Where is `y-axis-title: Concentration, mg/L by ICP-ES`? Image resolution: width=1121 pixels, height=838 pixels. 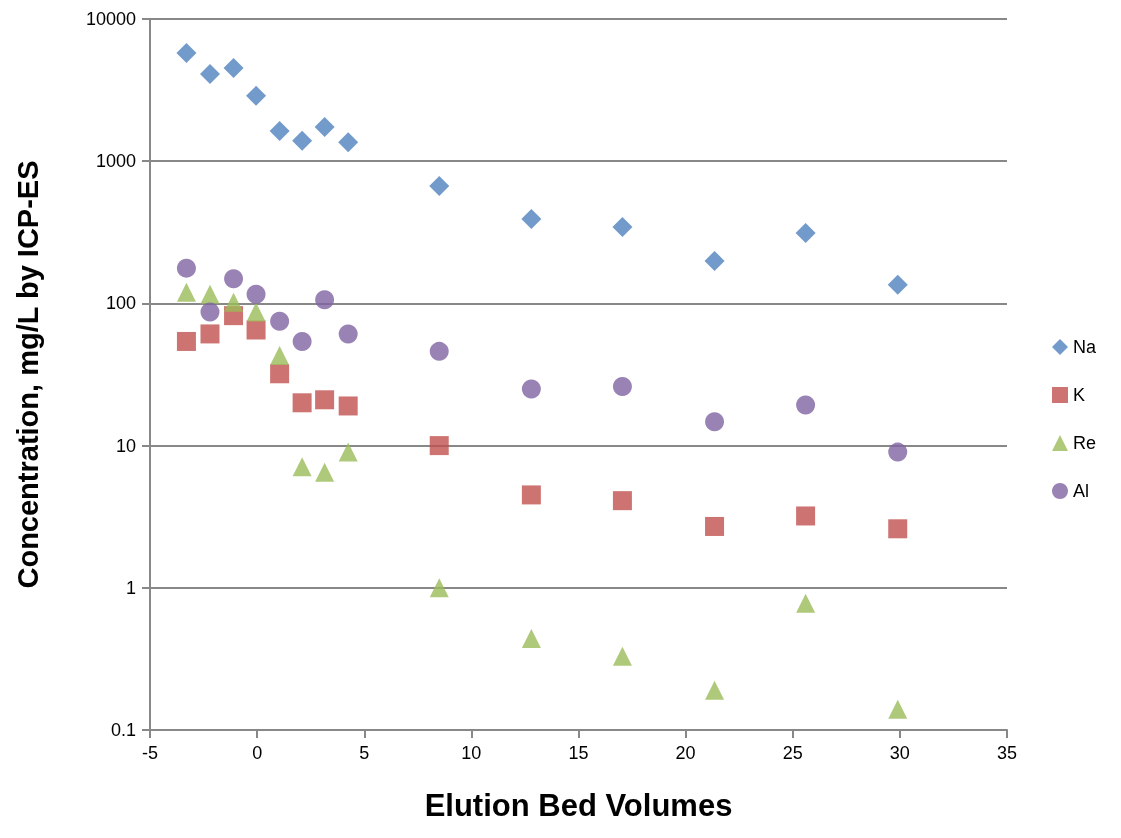
y-axis-title: Concentration, mg/L by ICP-ES is located at coordinates (27, 374).